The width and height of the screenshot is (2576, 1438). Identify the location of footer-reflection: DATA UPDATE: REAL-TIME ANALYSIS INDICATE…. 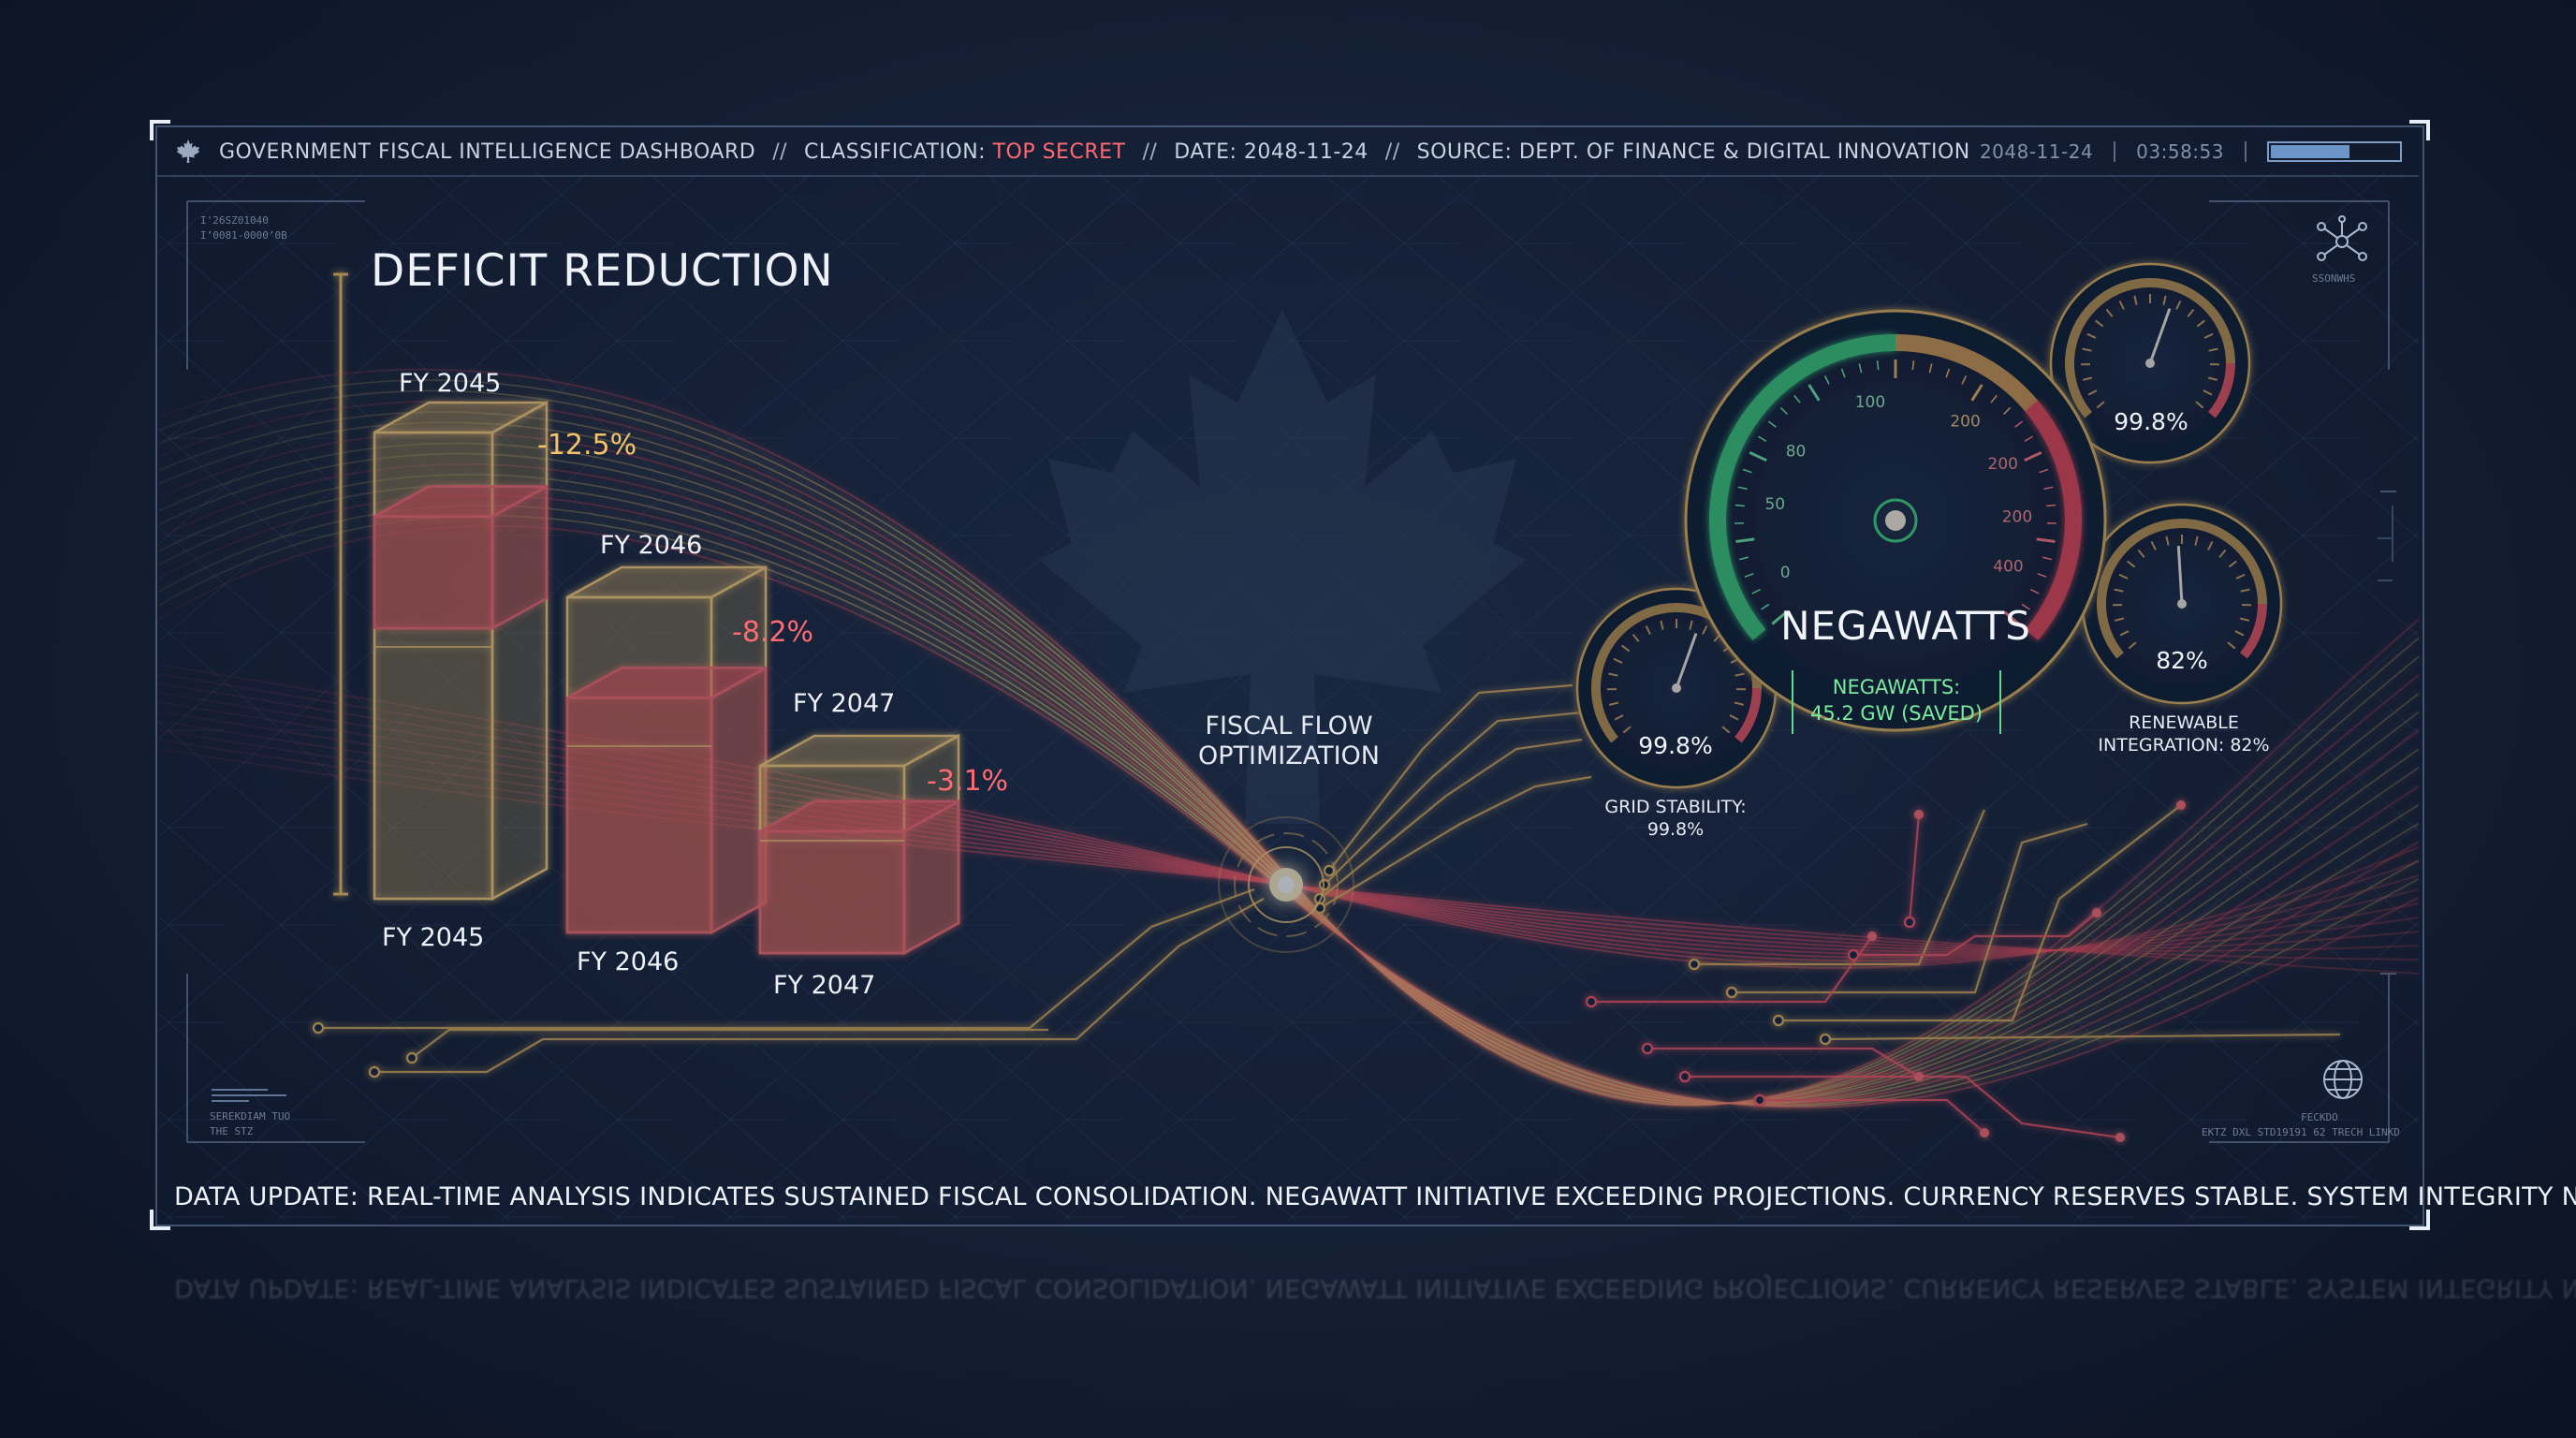
(1375, 1287).